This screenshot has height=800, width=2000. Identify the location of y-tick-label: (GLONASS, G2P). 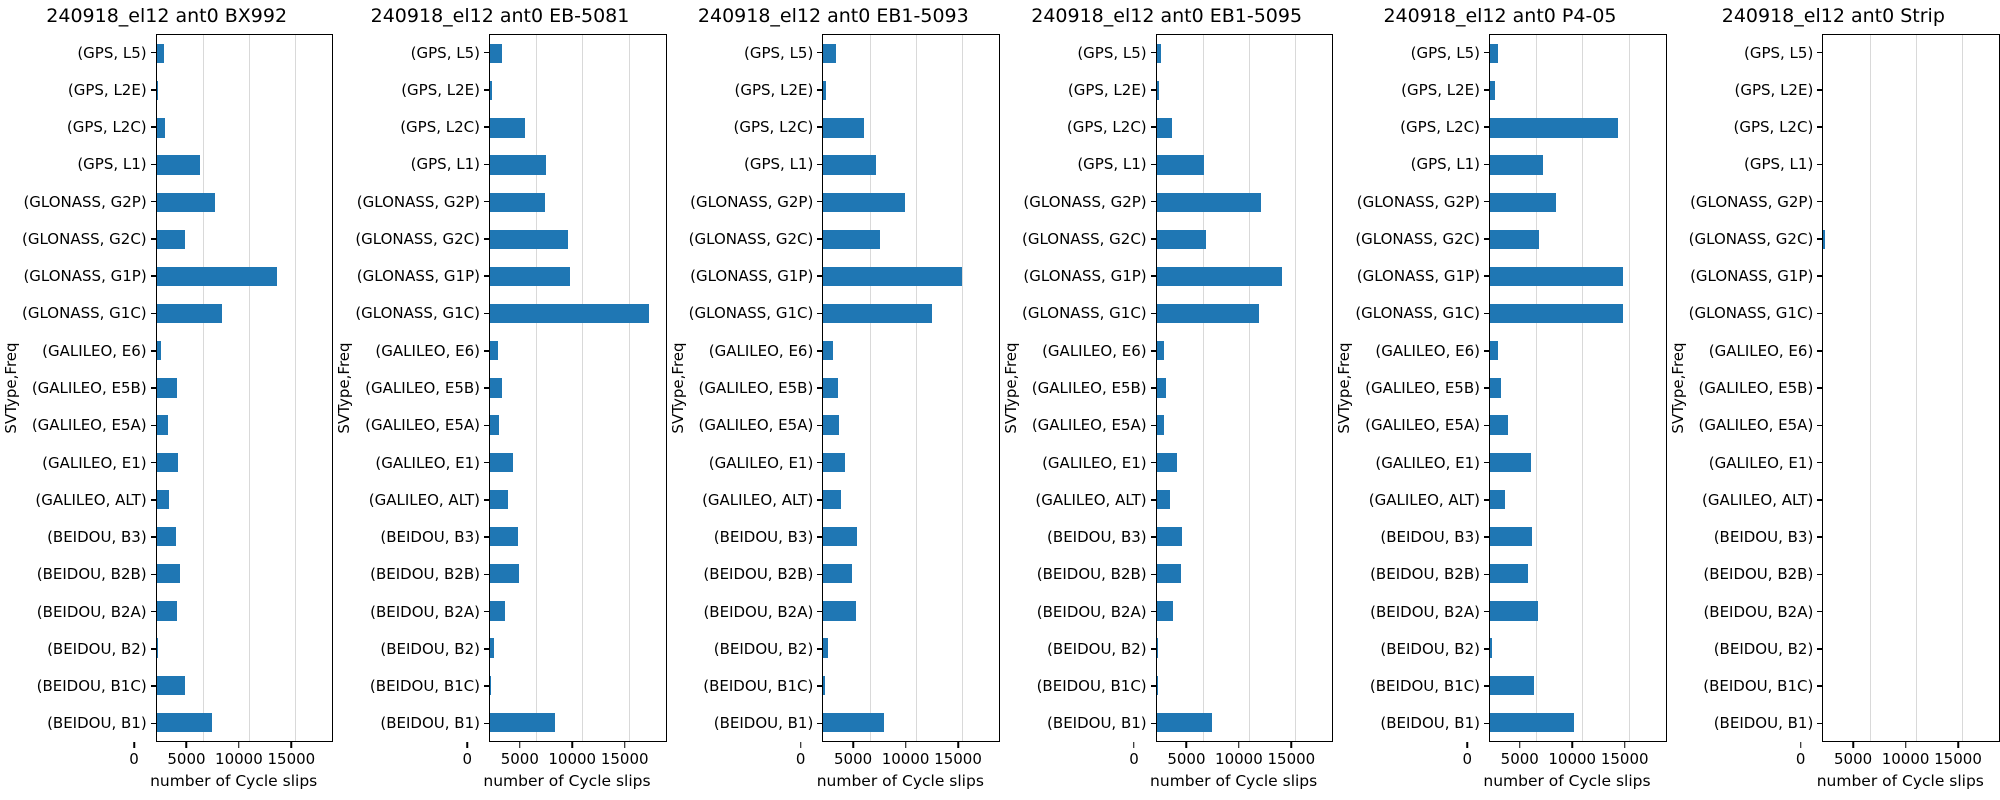
(752, 201).